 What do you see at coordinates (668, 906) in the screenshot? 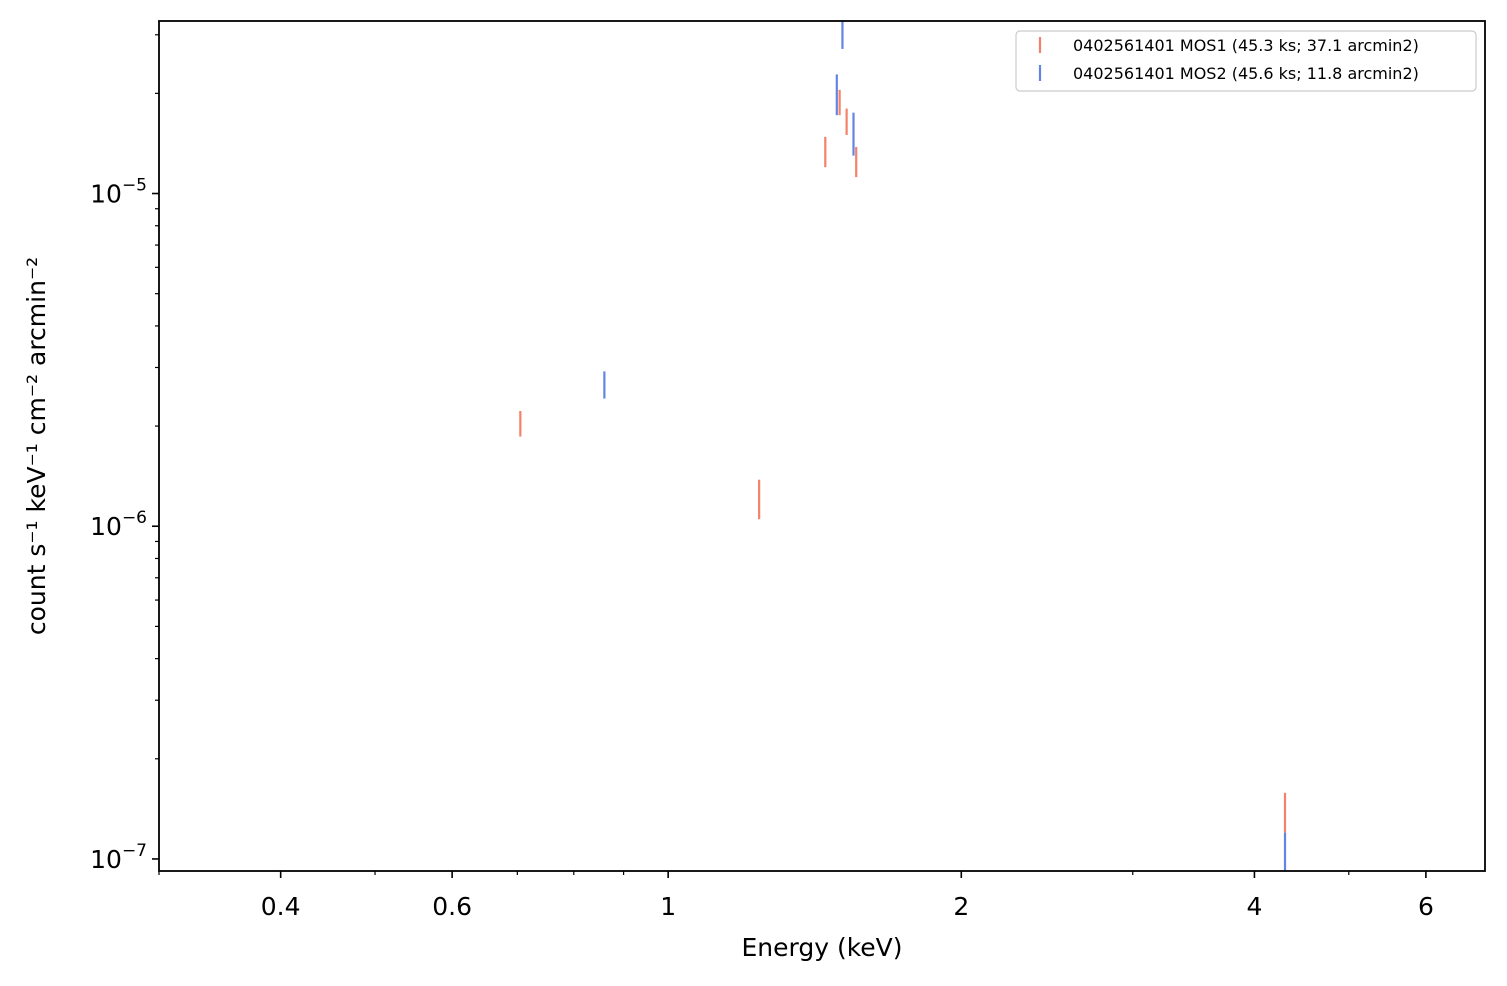
I see `x-tick-label: 1` at bounding box center [668, 906].